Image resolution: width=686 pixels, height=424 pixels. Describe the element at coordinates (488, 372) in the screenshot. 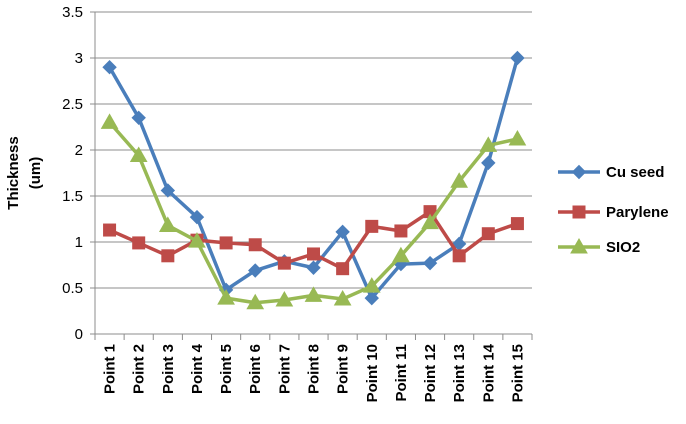

I see `x-tick-label: Point 14` at that location.